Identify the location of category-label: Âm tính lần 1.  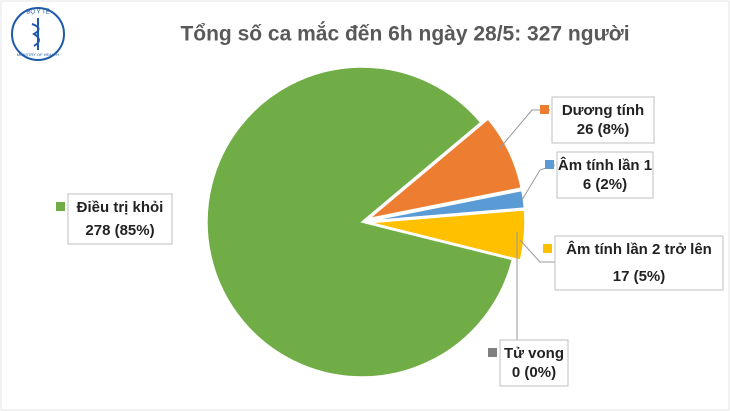
(605, 165).